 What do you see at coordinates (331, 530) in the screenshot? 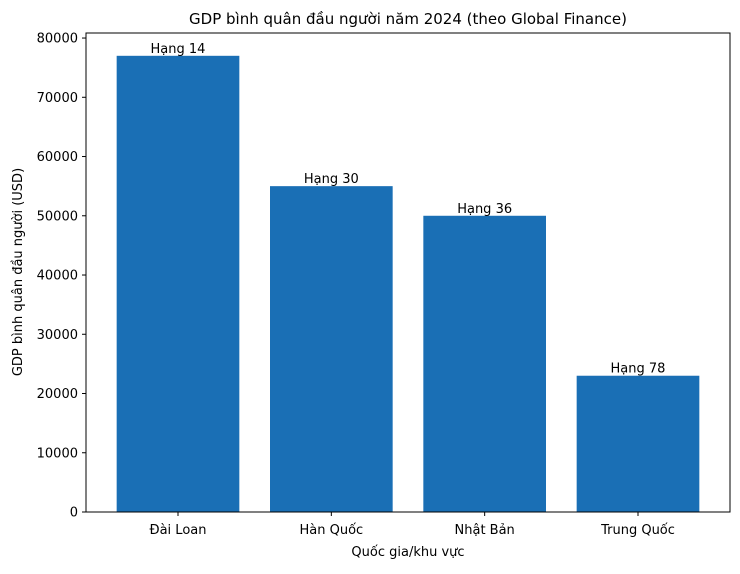
I see `x-tick-label: Hàn Quốc` at bounding box center [331, 530].